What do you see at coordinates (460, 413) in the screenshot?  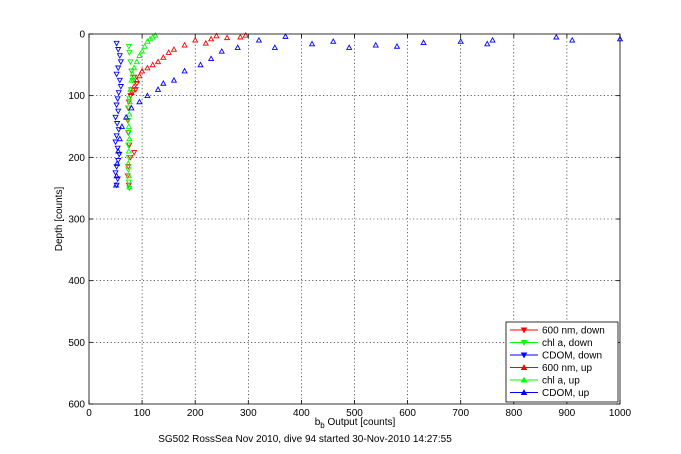 I see `x-tick-label: 700` at bounding box center [460, 413].